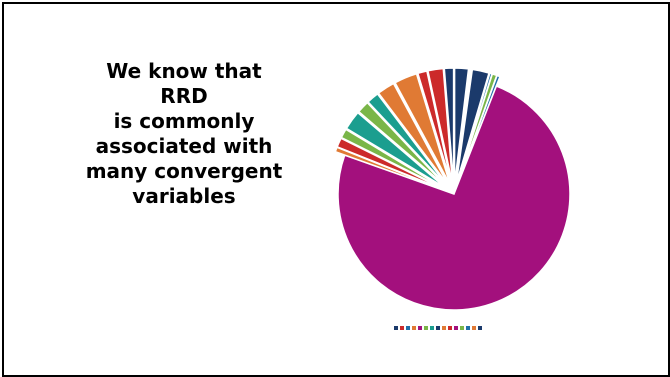 The image size is (670, 377). What do you see at coordinates (184, 96) in the screenshot?
I see `headline-line: RRD` at bounding box center [184, 96].